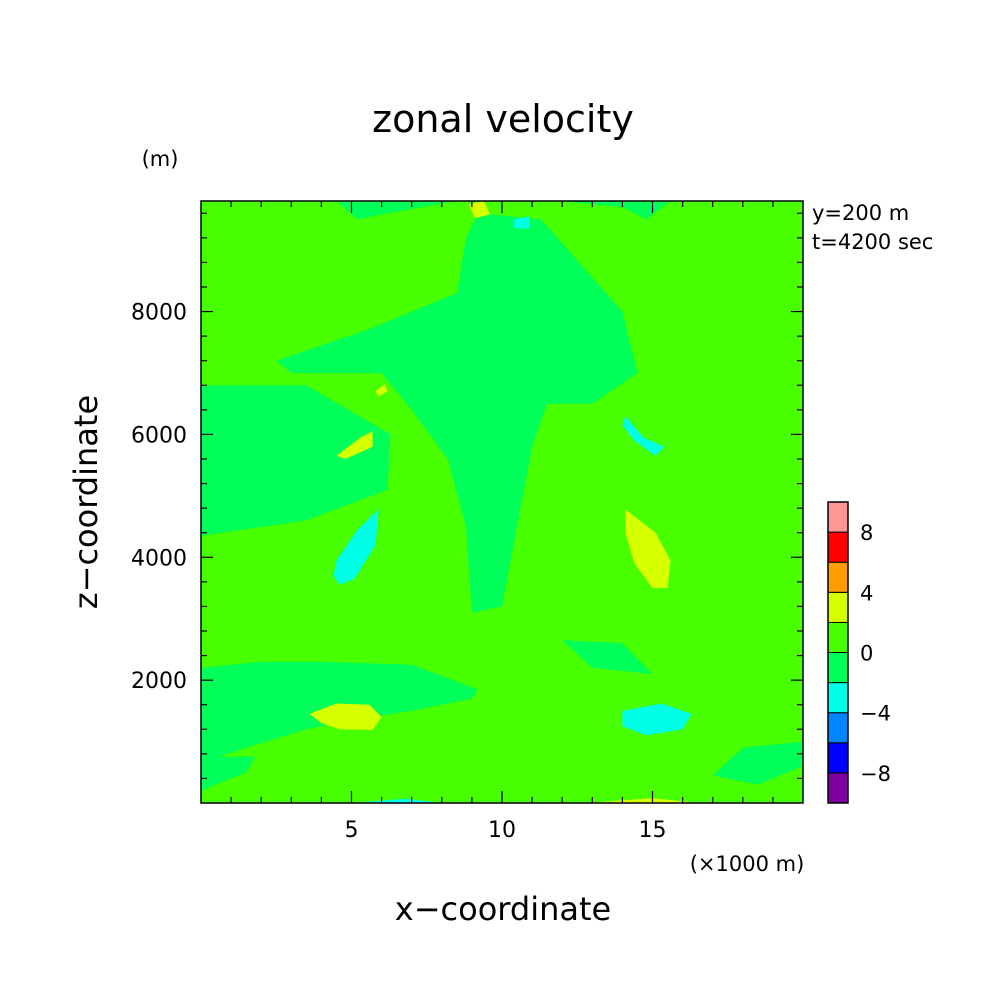 Image resolution: width=1004 pixels, height=1004 pixels. What do you see at coordinates (502, 830) in the screenshot?
I see `x-tick-label: 10` at bounding box center [502, 830].